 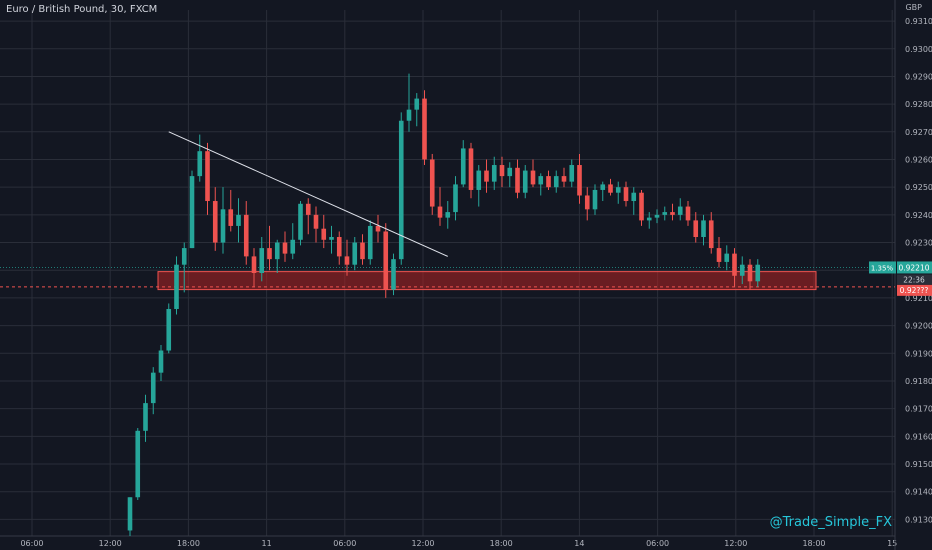 What do you see at coordinates (892, 543) in the screenshot?
I see `x-tick-label: 15` at bounding box center [892, 543].